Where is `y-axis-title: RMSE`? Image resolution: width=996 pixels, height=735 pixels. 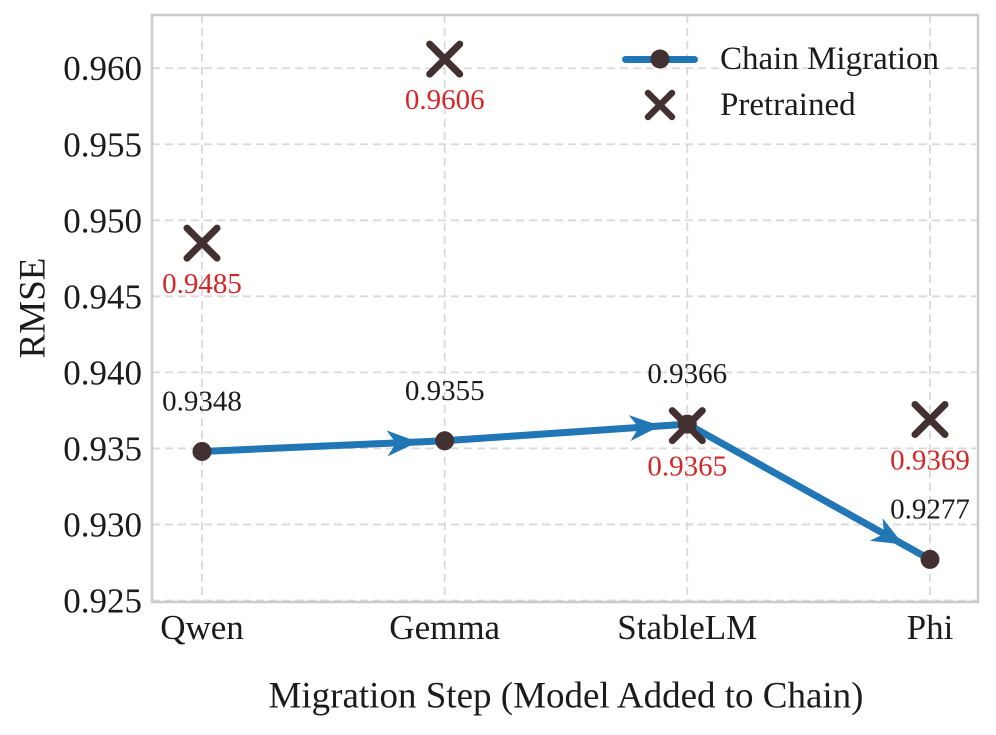 y-axis-title: RMSE is located at coordinates (33, 308).